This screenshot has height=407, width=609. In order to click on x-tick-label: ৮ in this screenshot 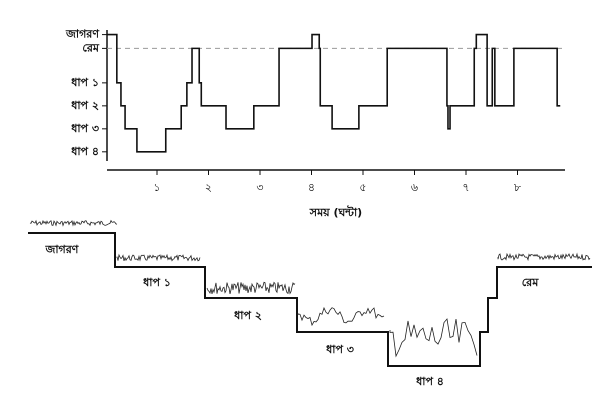, I will do `click(517, 187)`.